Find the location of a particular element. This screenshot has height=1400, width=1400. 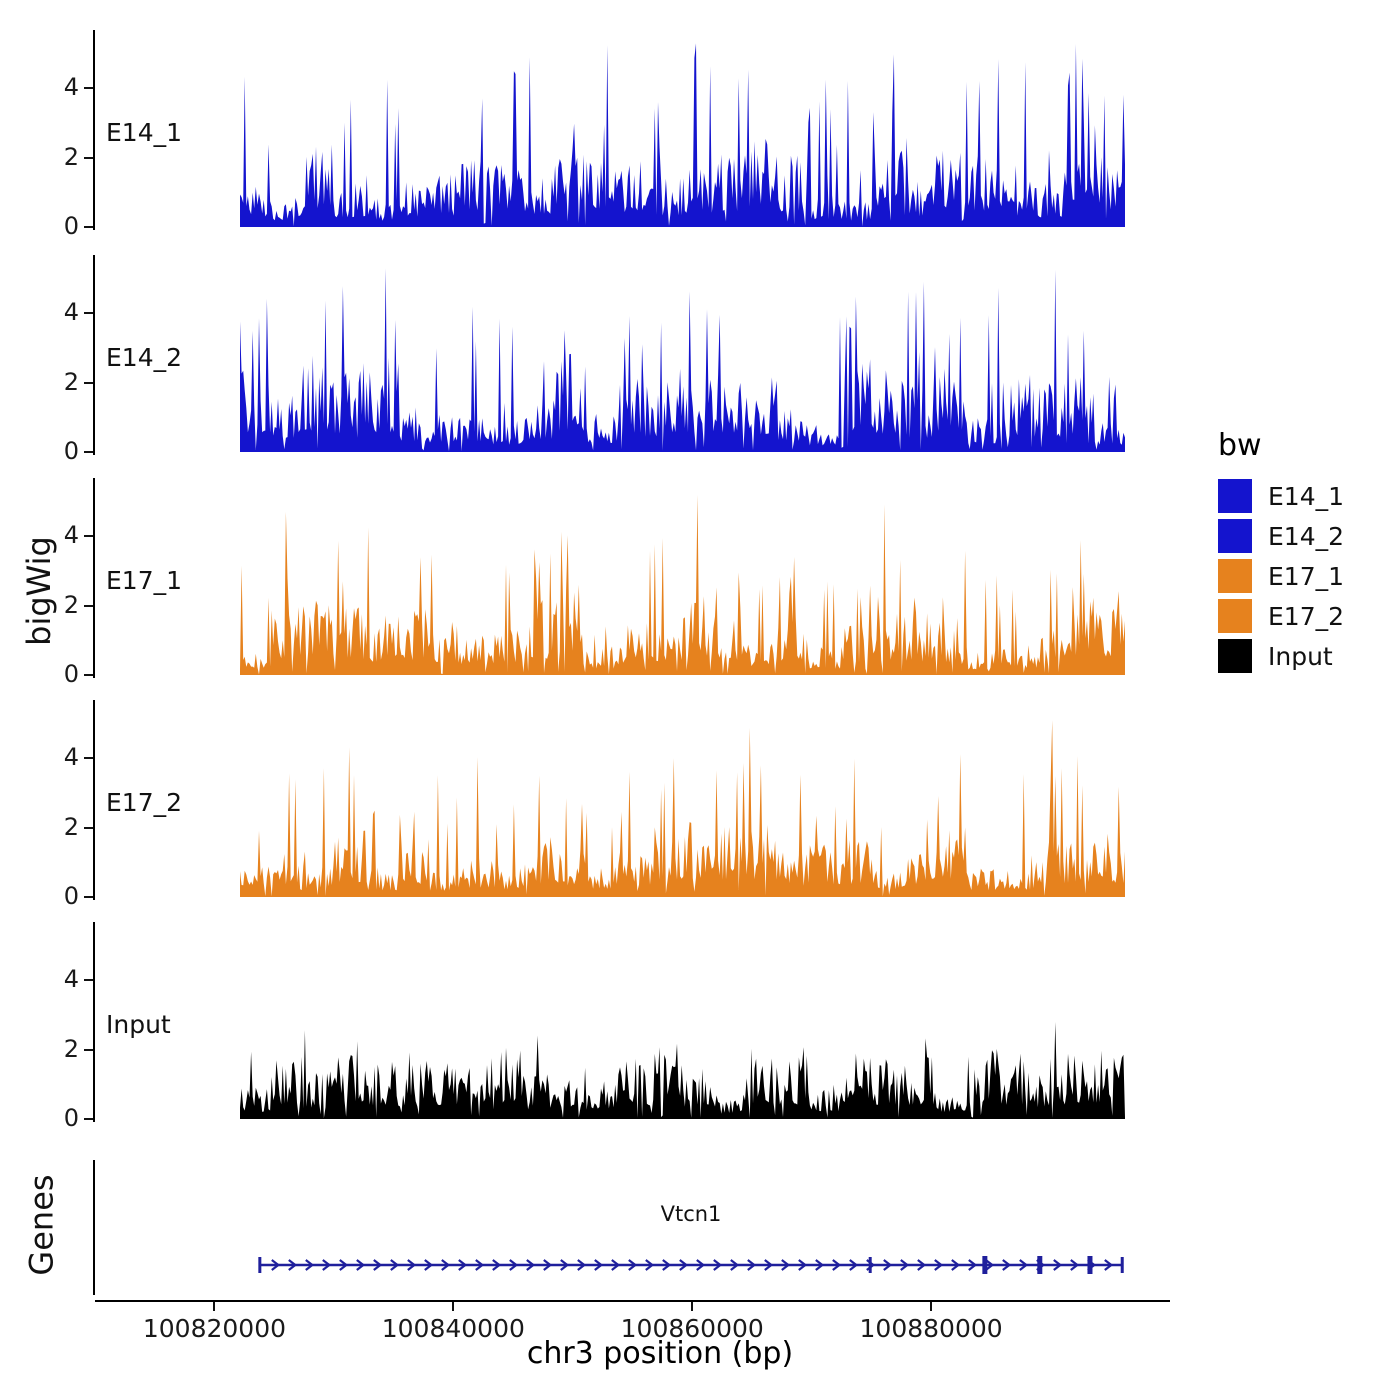

y-tick-label-E17_2-4: 4 is located at coordinates (71, 757).